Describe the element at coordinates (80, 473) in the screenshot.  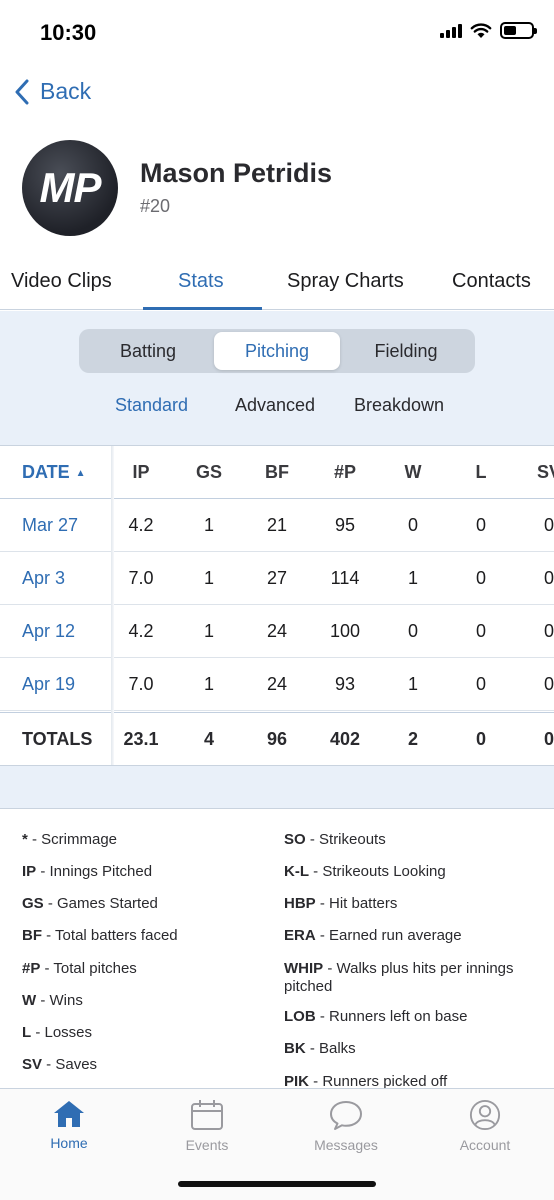
I see `sort-ascending-icon: ▲` at that location.